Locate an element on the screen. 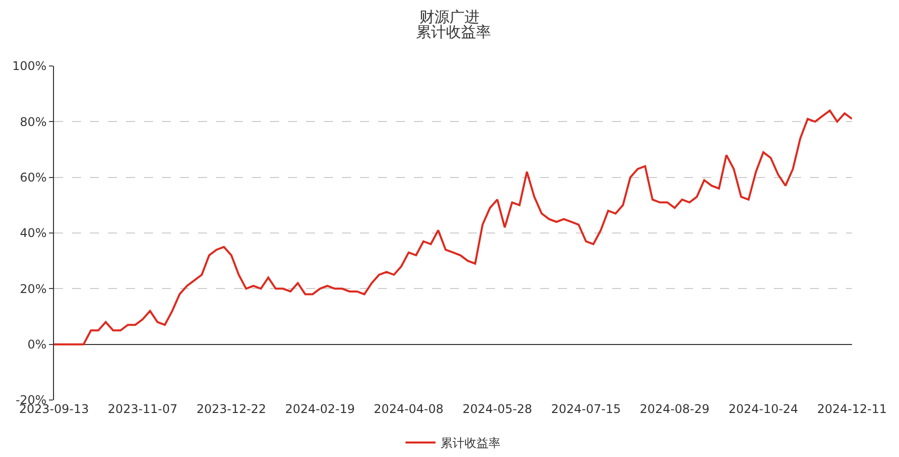 This screenshot has height=457, width=899. y-tick-label: 0% is located at coordinates (37, 345).